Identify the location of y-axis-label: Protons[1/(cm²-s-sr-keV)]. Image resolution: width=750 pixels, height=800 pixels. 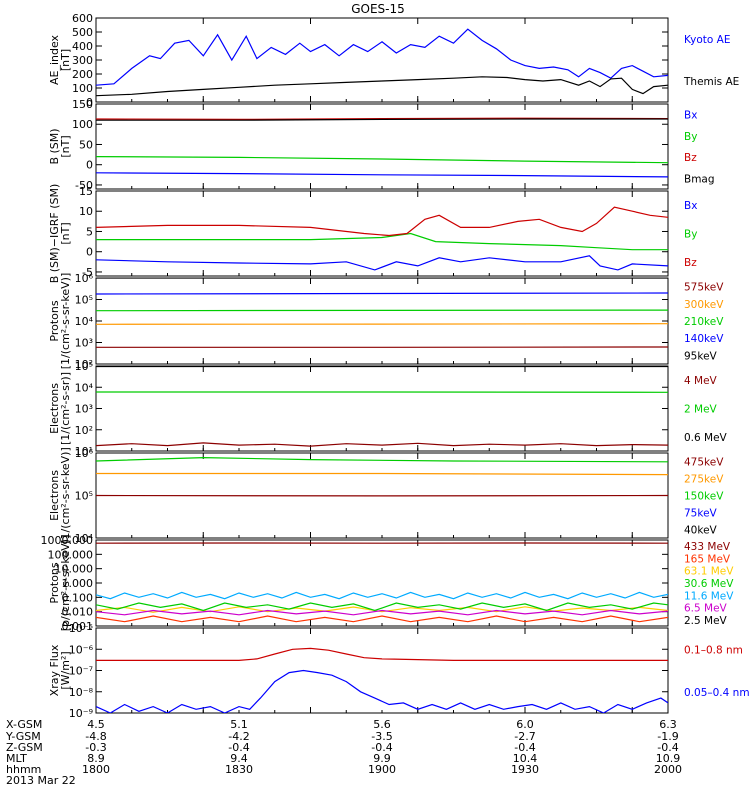
(60, 321).